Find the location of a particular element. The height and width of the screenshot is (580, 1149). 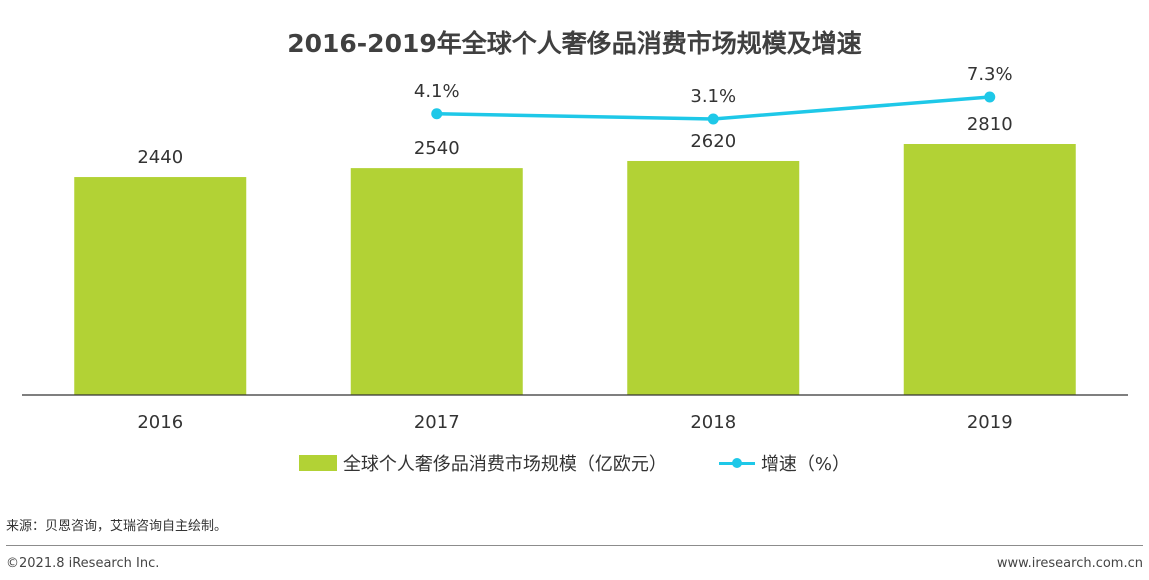

legend-item-market-size: 全球个人奢侈品消费市场规模（亿欧元） is located at coordinates (482, 463).